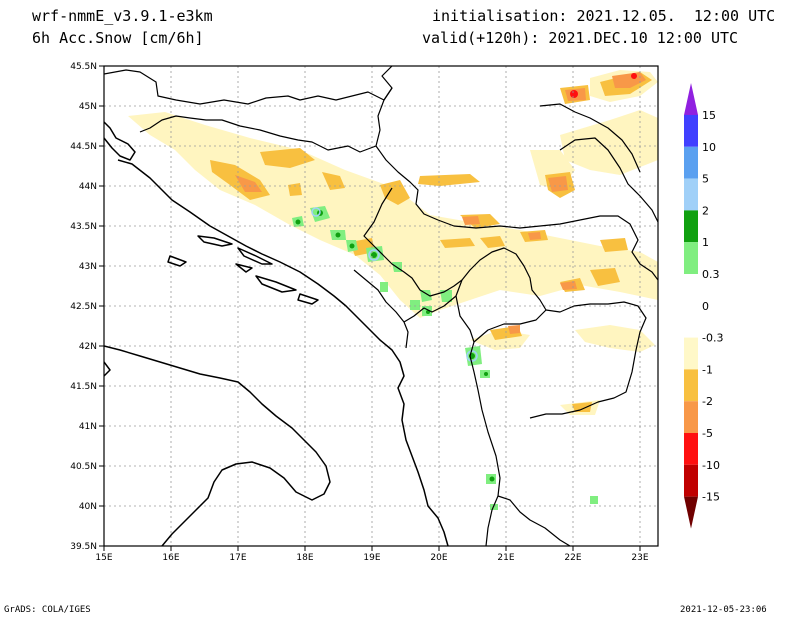  I want to click on lon-label: 16E, so click(170, 558).